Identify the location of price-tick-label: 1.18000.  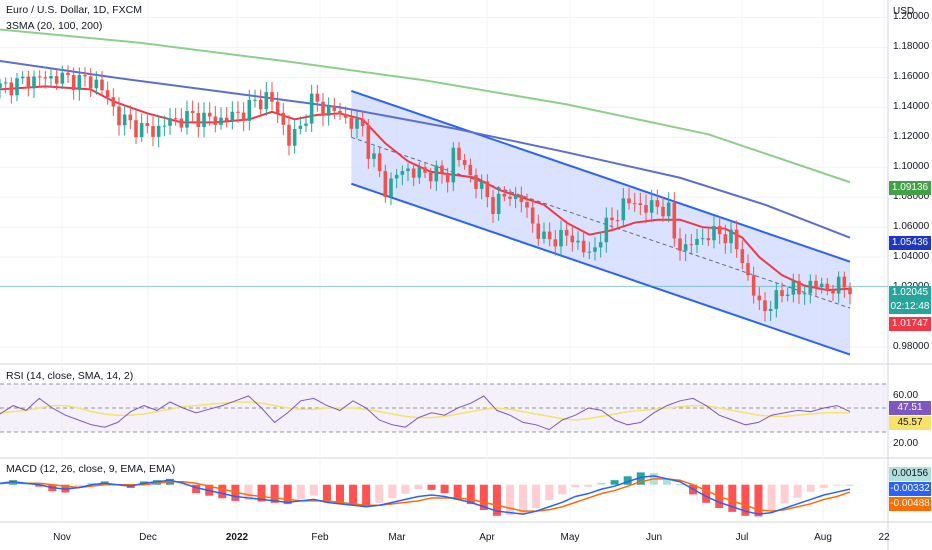
(911, 47).